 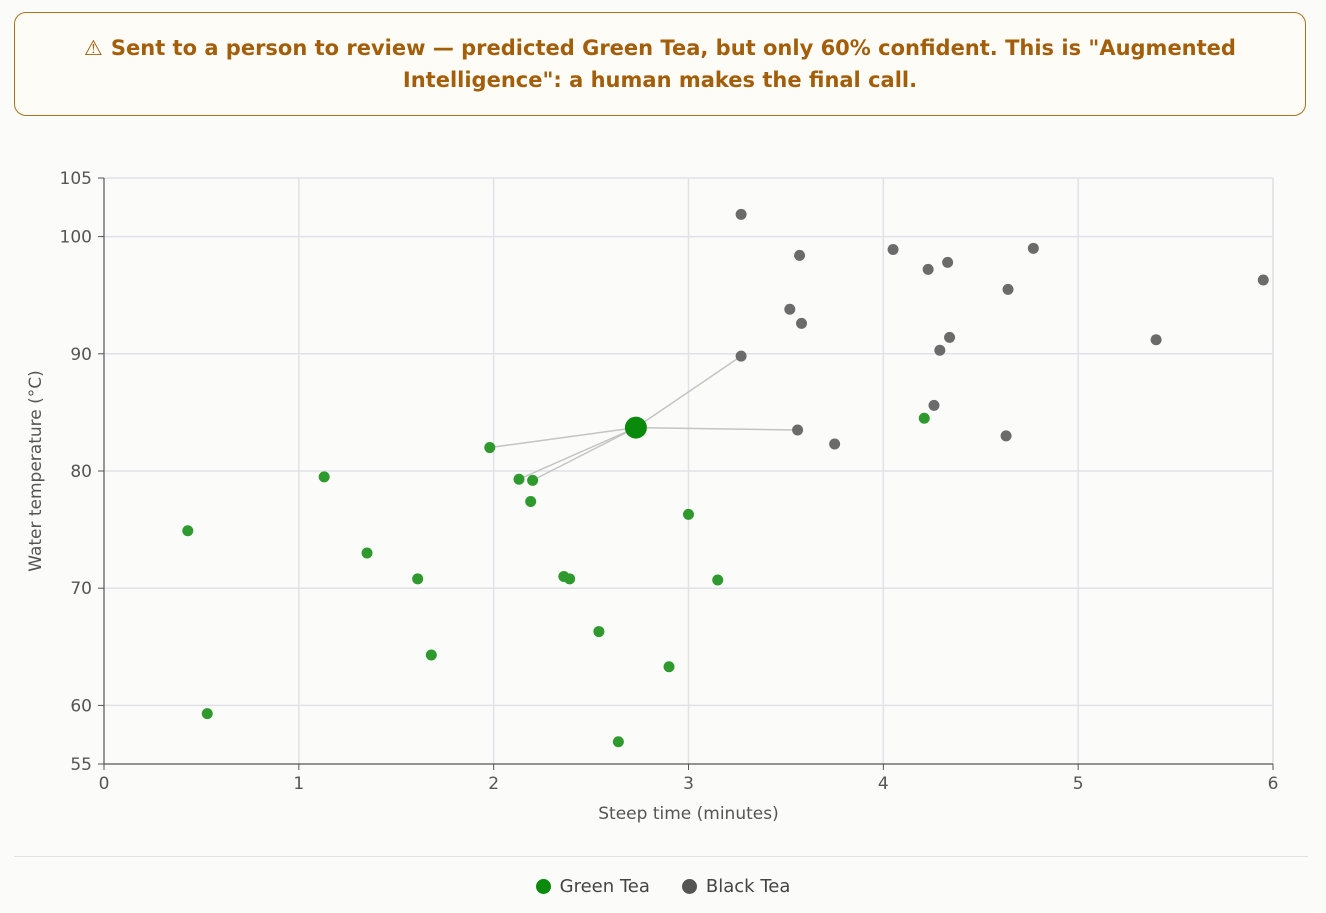 I want to click on legend-divider, so click(x=661, y=856).